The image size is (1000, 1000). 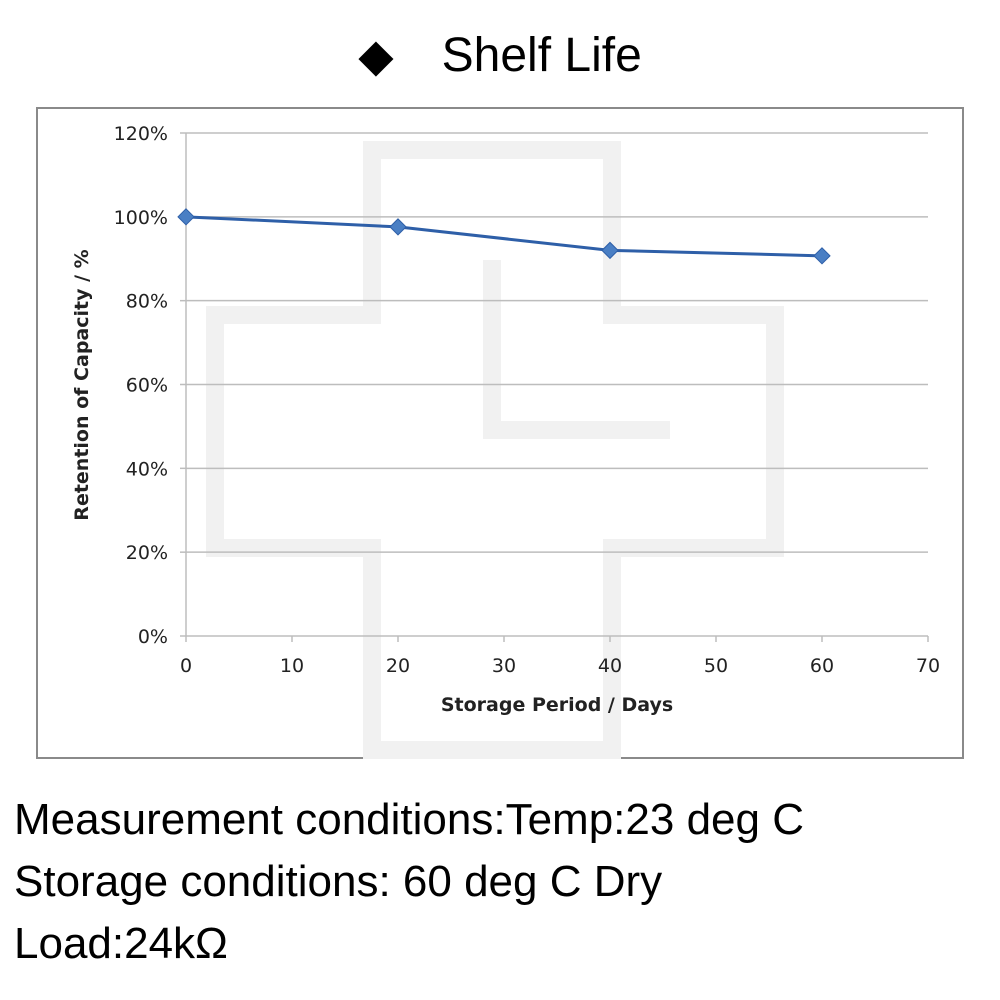 I want to click on y-tick-label: 40%, so click(x=147, y=469).